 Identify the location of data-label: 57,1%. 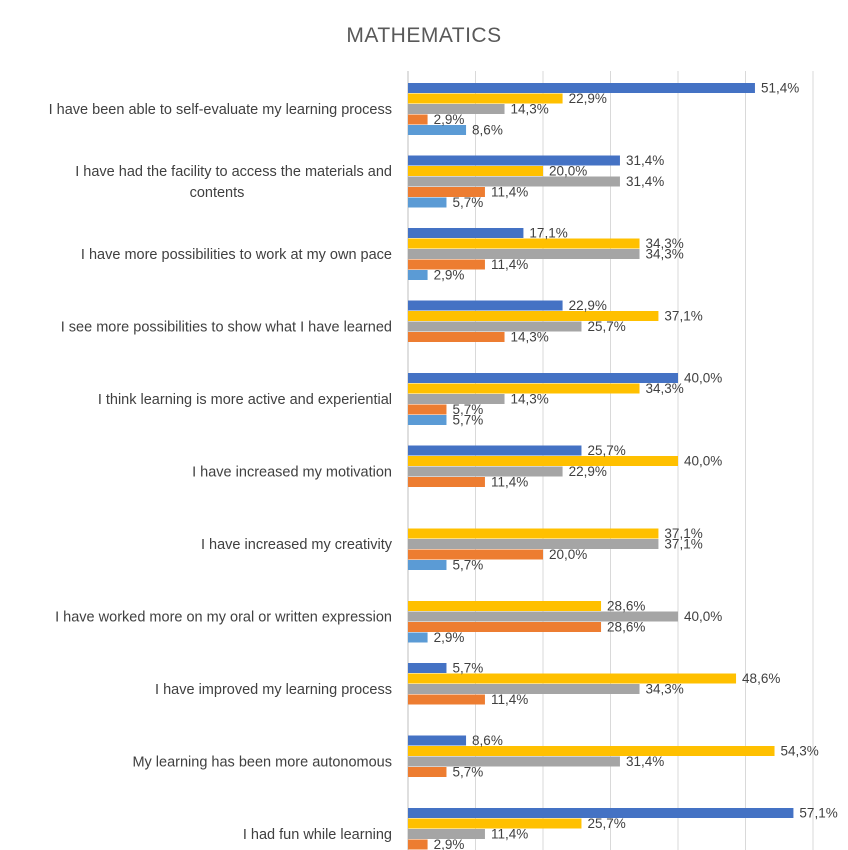
(818, 813).